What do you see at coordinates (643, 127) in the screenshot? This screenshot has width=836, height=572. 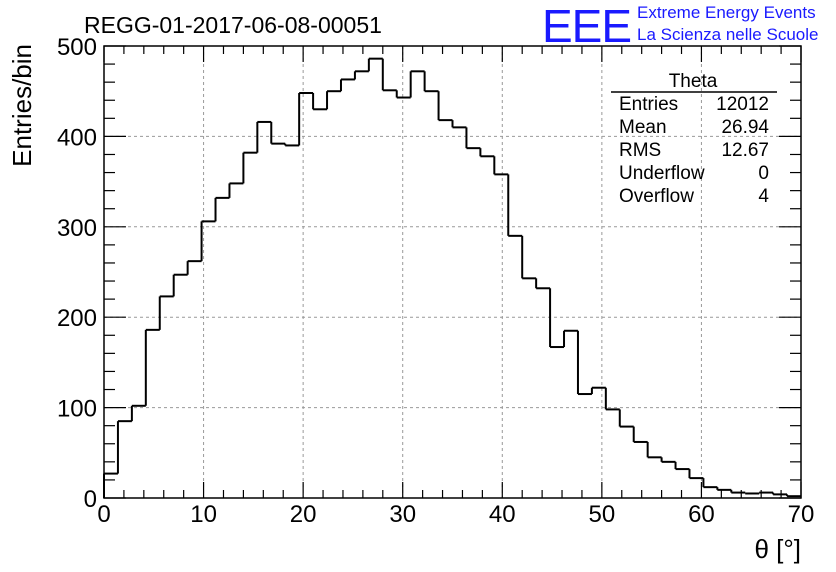 I see `stats-row-label: Mean` at bounding box center [643, 127].